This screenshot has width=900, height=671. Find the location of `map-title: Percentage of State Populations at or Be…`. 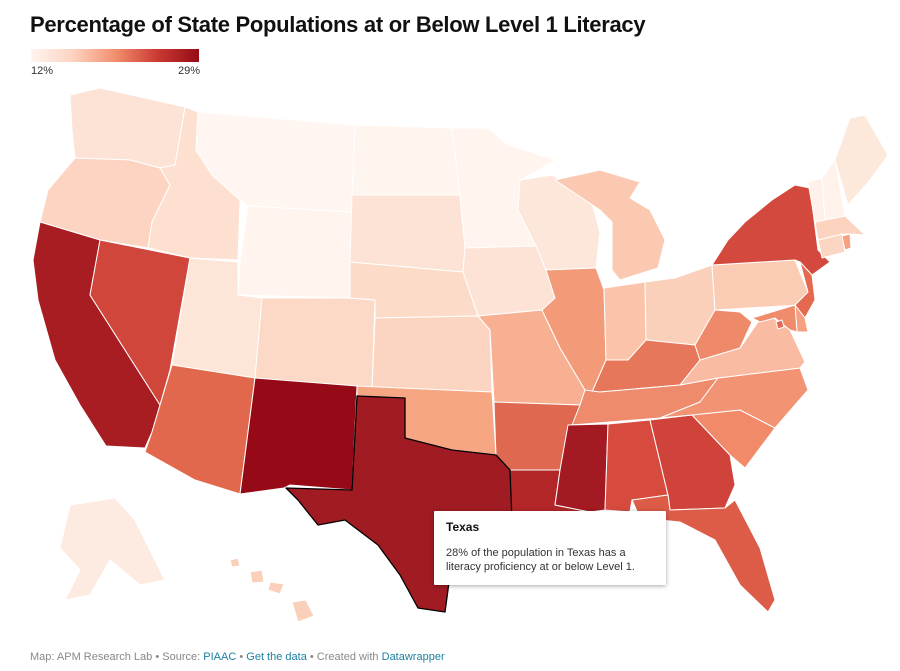

map-title: Percentage of State Populations at or Be… is located at coordinates (338, 24).